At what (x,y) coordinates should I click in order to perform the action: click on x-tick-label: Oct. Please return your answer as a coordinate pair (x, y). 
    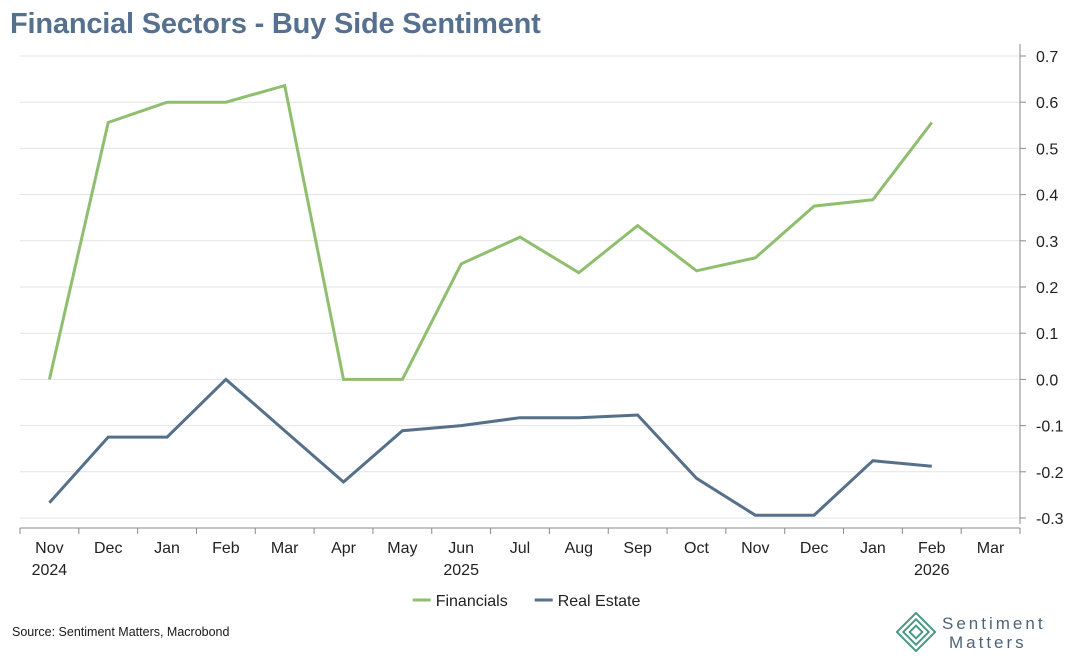
    Looking at the image, I should click on (696, 548).